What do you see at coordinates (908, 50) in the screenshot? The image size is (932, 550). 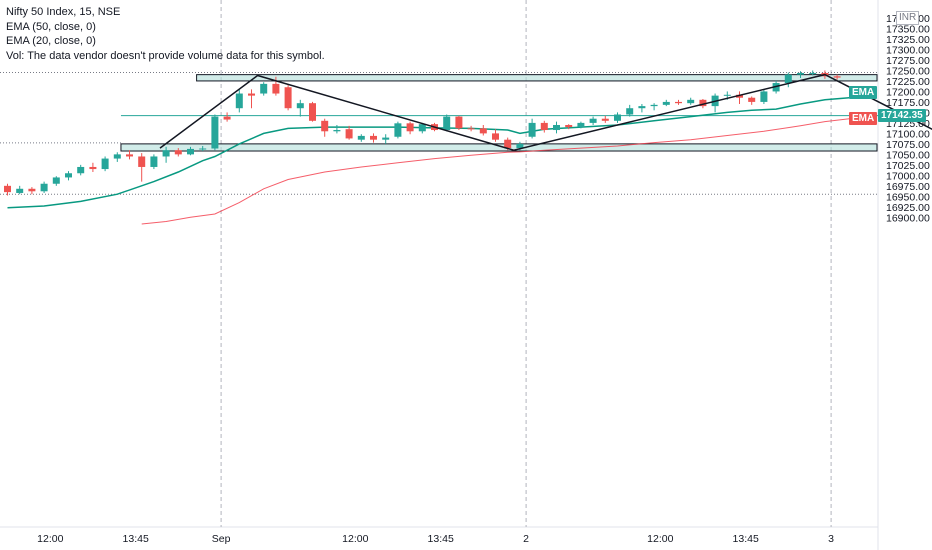 I see `y-tick-label-3: 17300.00` at bounding box center [908, 50].